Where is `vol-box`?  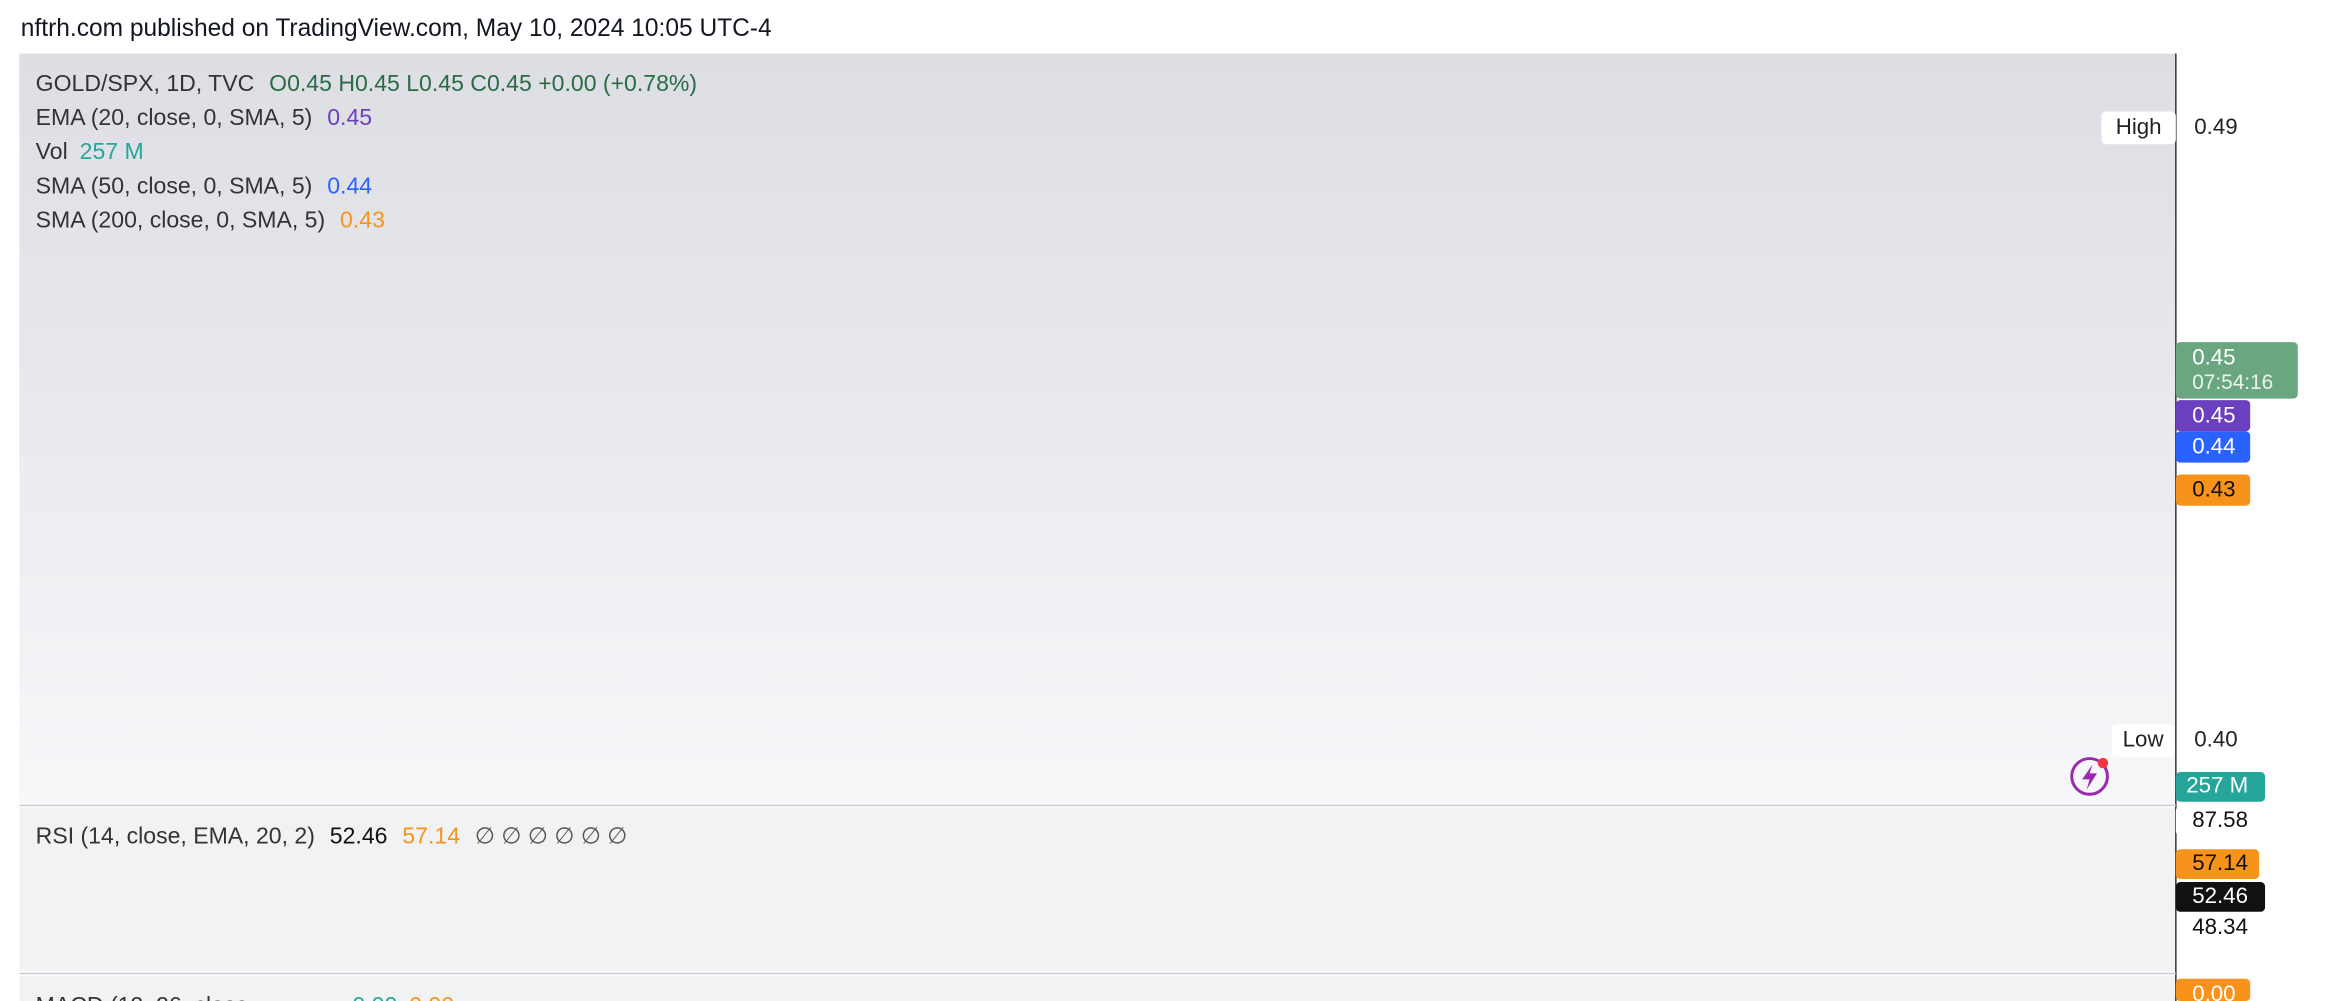
vol-box is located at coordinates (2220, 786).